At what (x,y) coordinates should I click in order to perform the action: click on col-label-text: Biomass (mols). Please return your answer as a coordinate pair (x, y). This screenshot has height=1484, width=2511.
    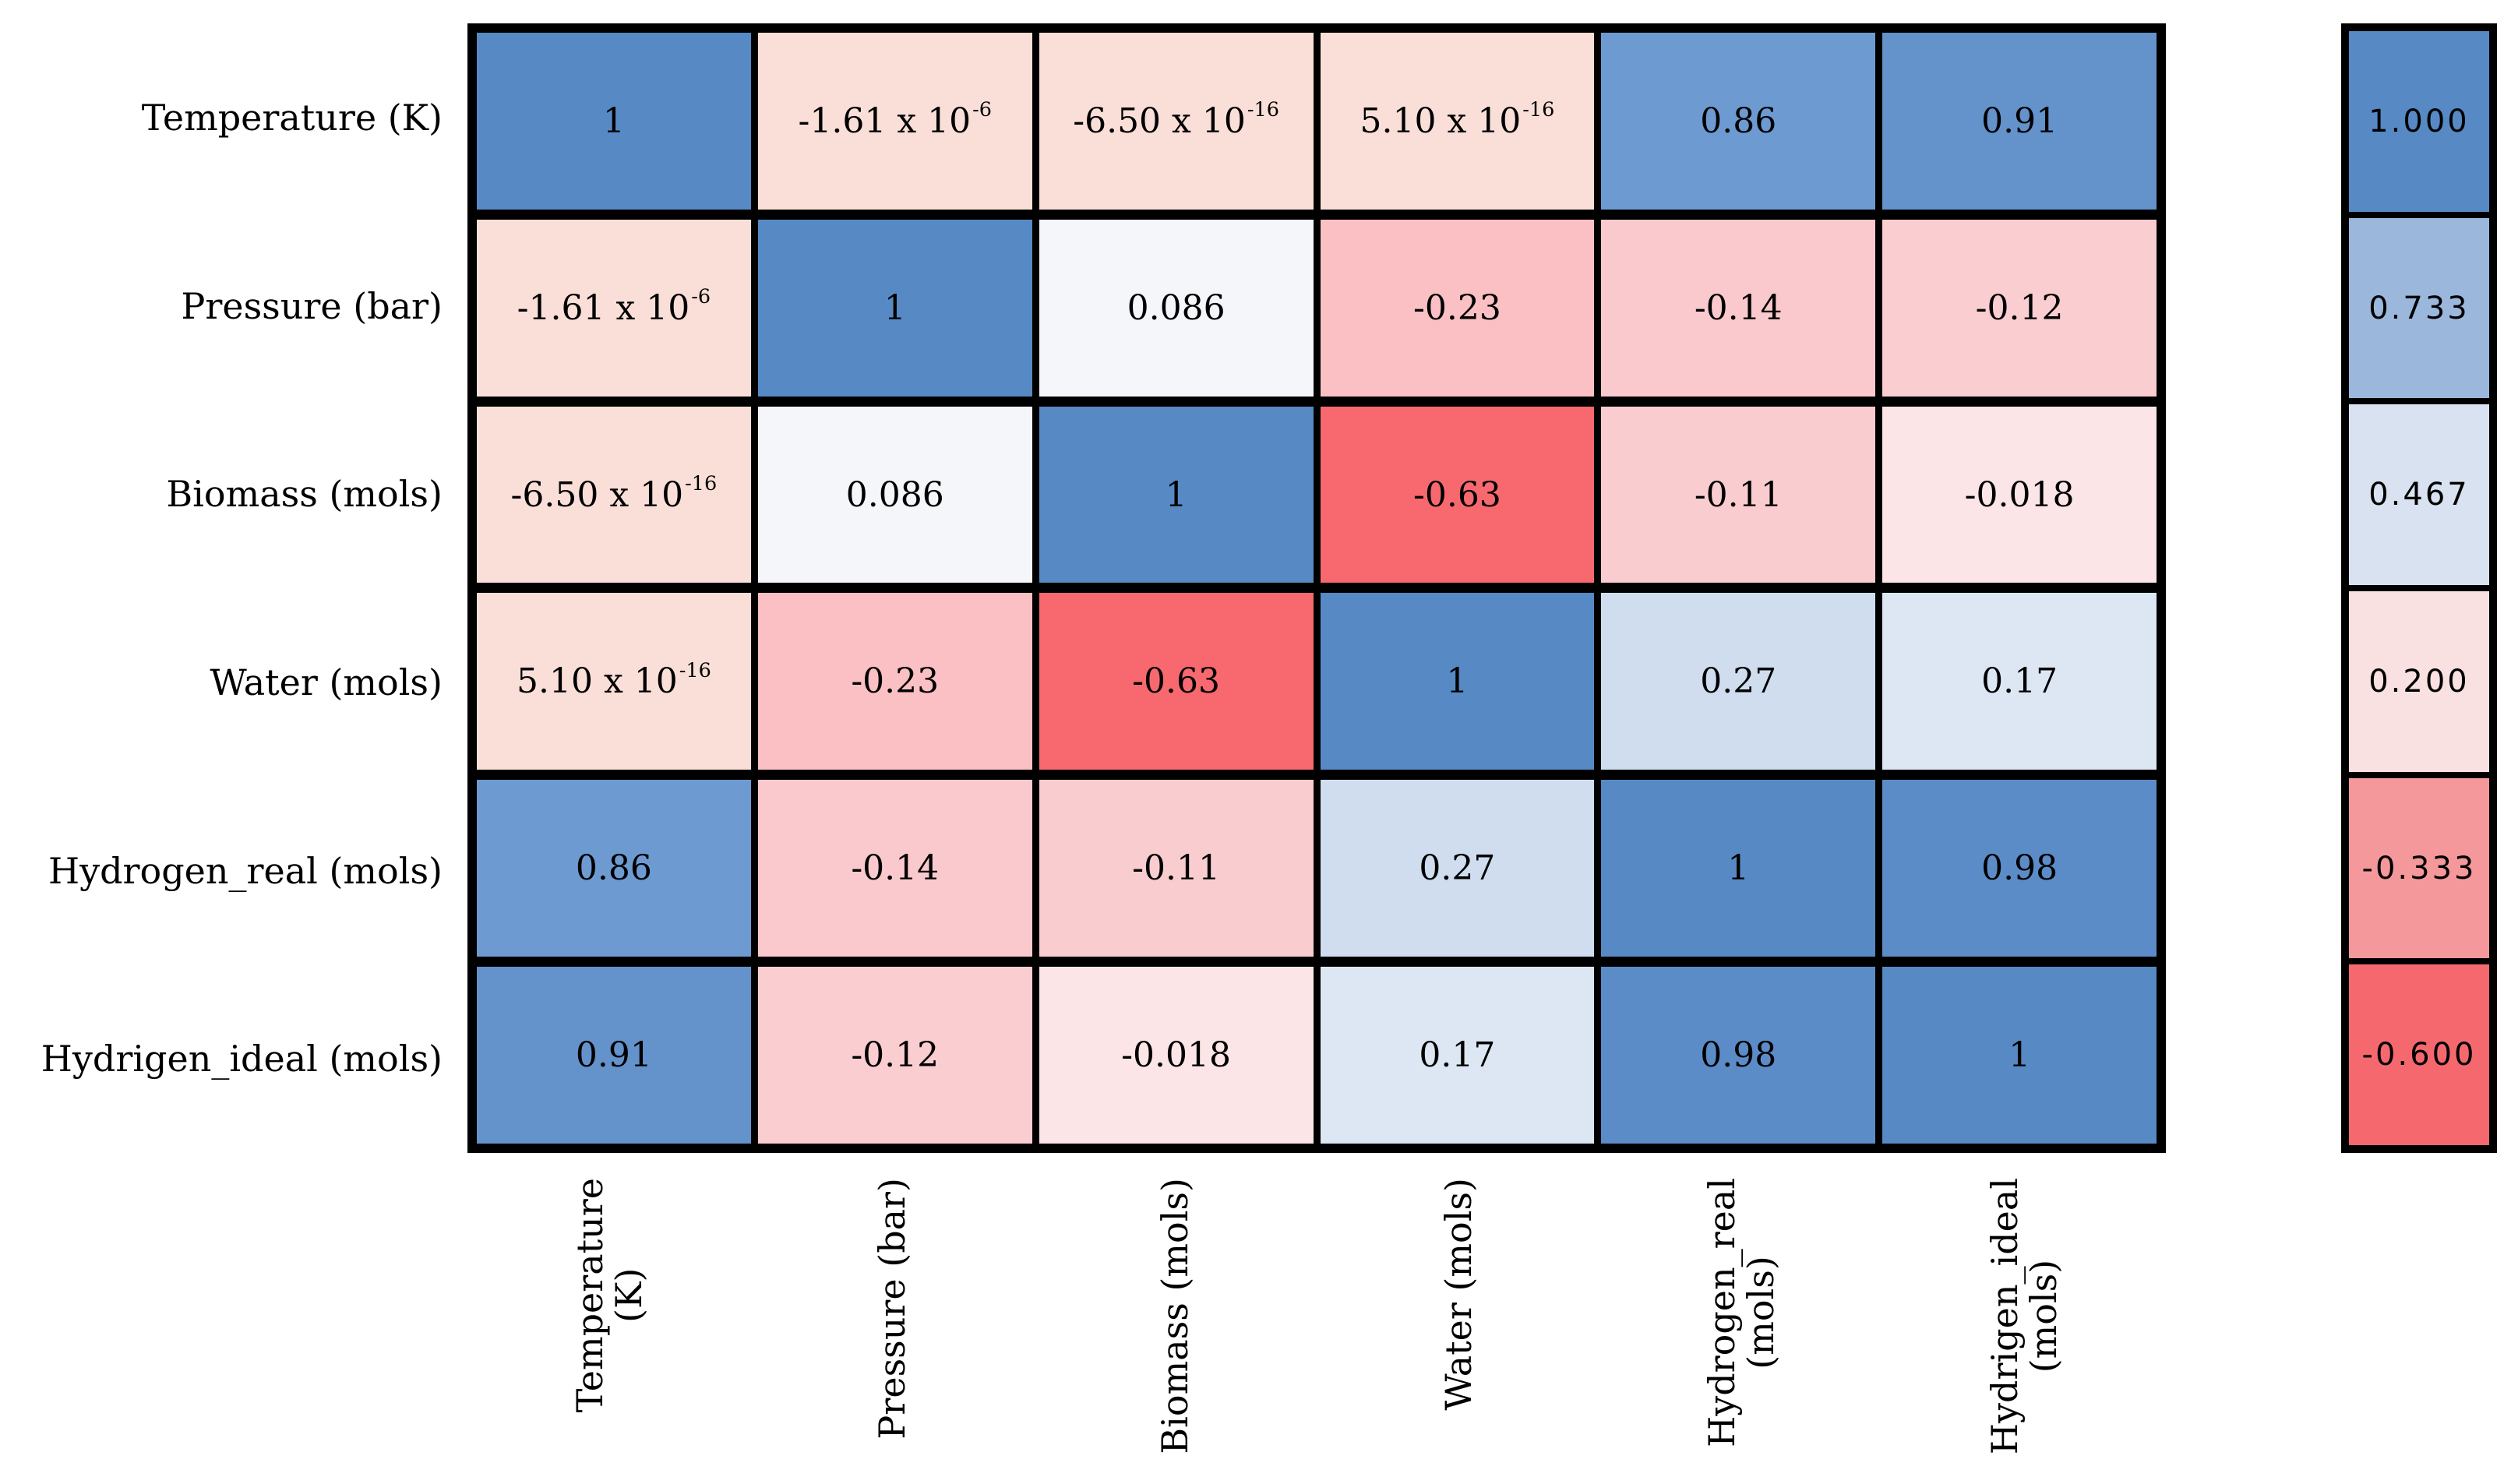
    Looking at the image, I should click on (1175, 1316).